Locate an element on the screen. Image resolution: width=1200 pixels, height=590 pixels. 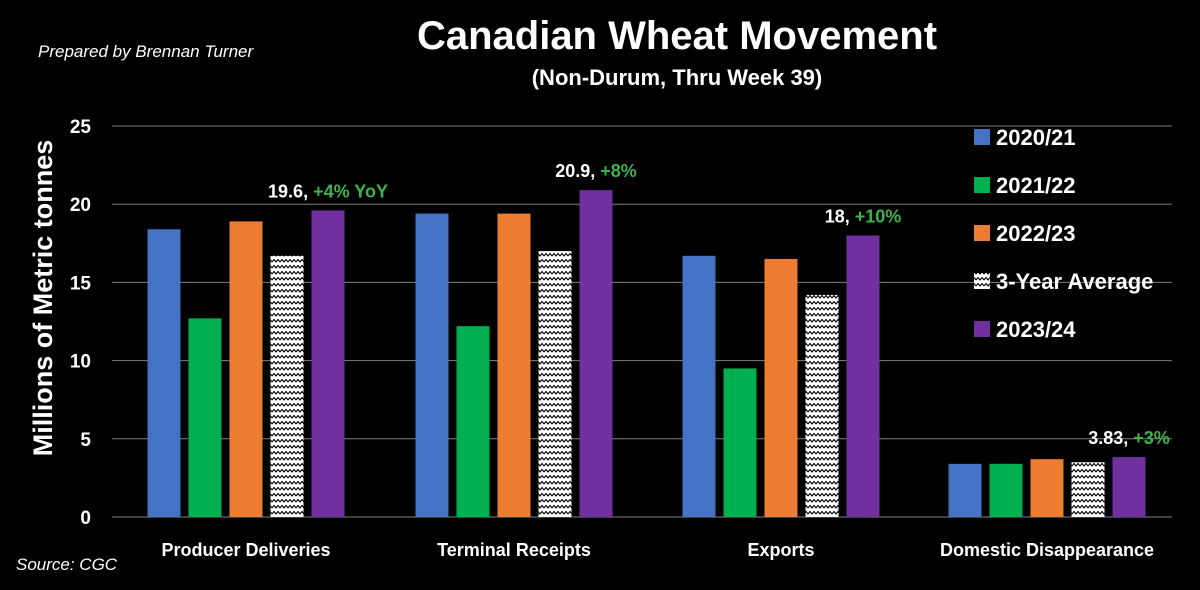
bar-2023-24-exports is located at coordinates (863, 376).